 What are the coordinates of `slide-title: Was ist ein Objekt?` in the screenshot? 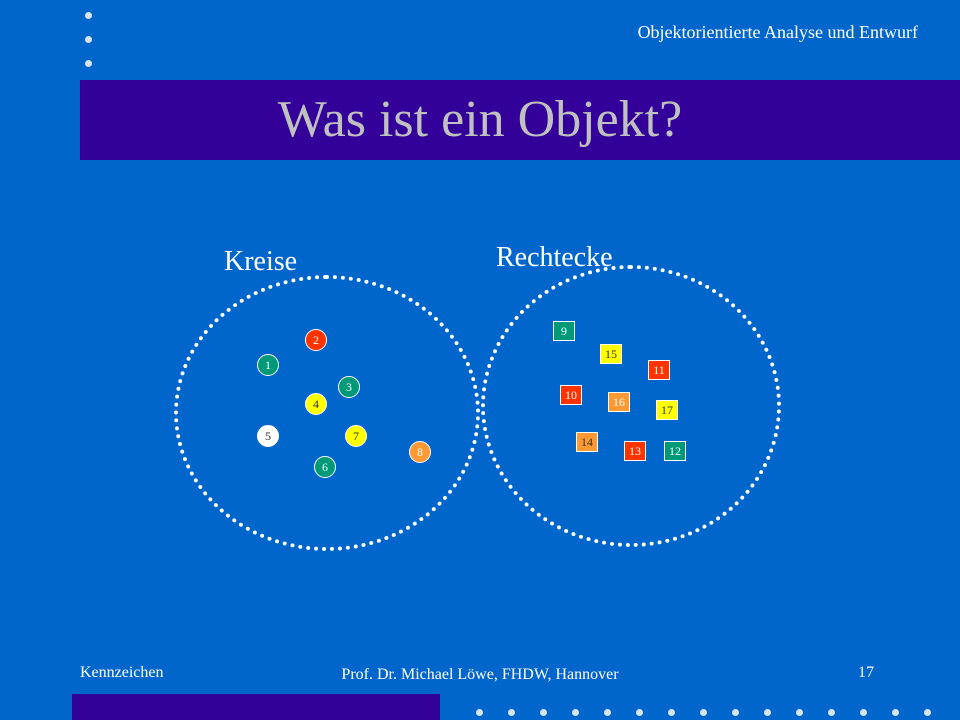 It's located at (480, 119).